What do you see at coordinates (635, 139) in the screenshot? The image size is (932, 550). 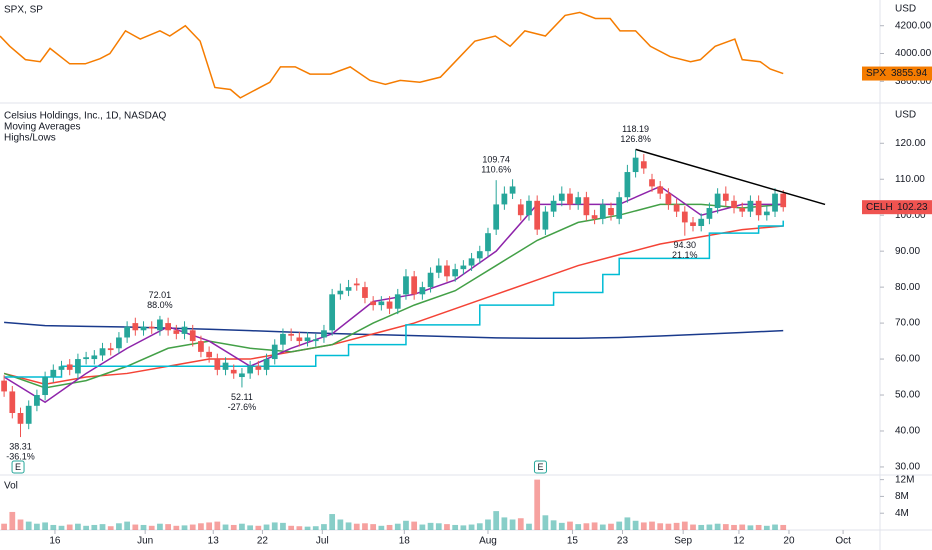 I see `annotation-change: 126.8%` at bounding box center [635, 139].